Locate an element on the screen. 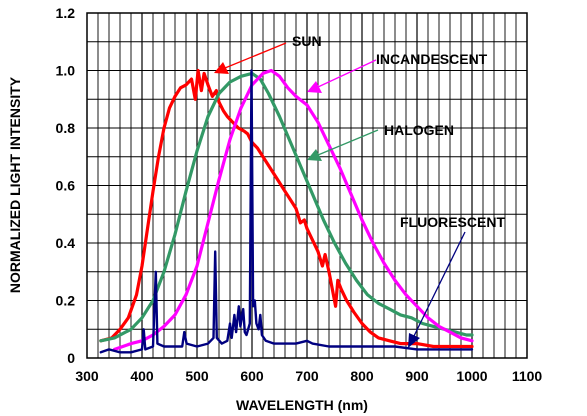 This screenshot has height=416, width=587. x-tick-label: 400 is located at coordinates (142, 376).